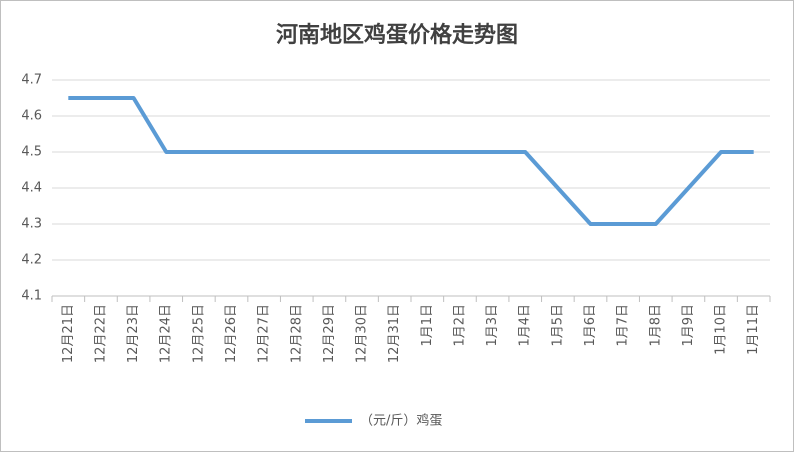  What do you see at coordinates (31, 260) in the screenshot?
I see `y-tick-label: 4.2` at bounding box center [31, 260].